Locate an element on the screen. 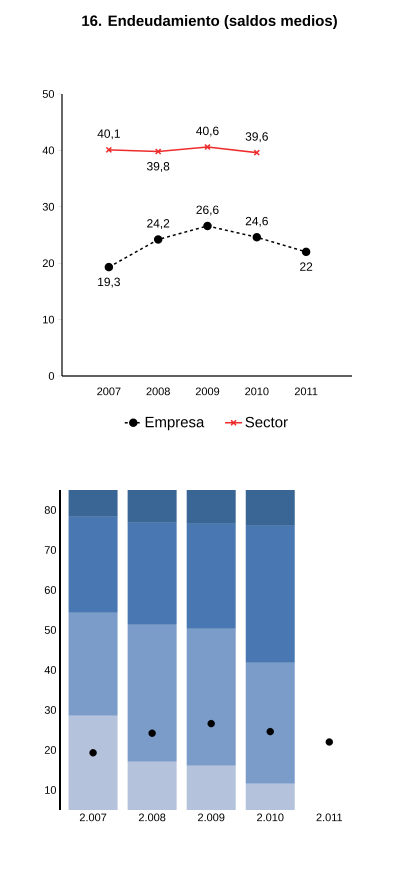 The width and height of the screenshot is (419, 877). x-tick-label: 2010 is located at coordinates (257, 392).